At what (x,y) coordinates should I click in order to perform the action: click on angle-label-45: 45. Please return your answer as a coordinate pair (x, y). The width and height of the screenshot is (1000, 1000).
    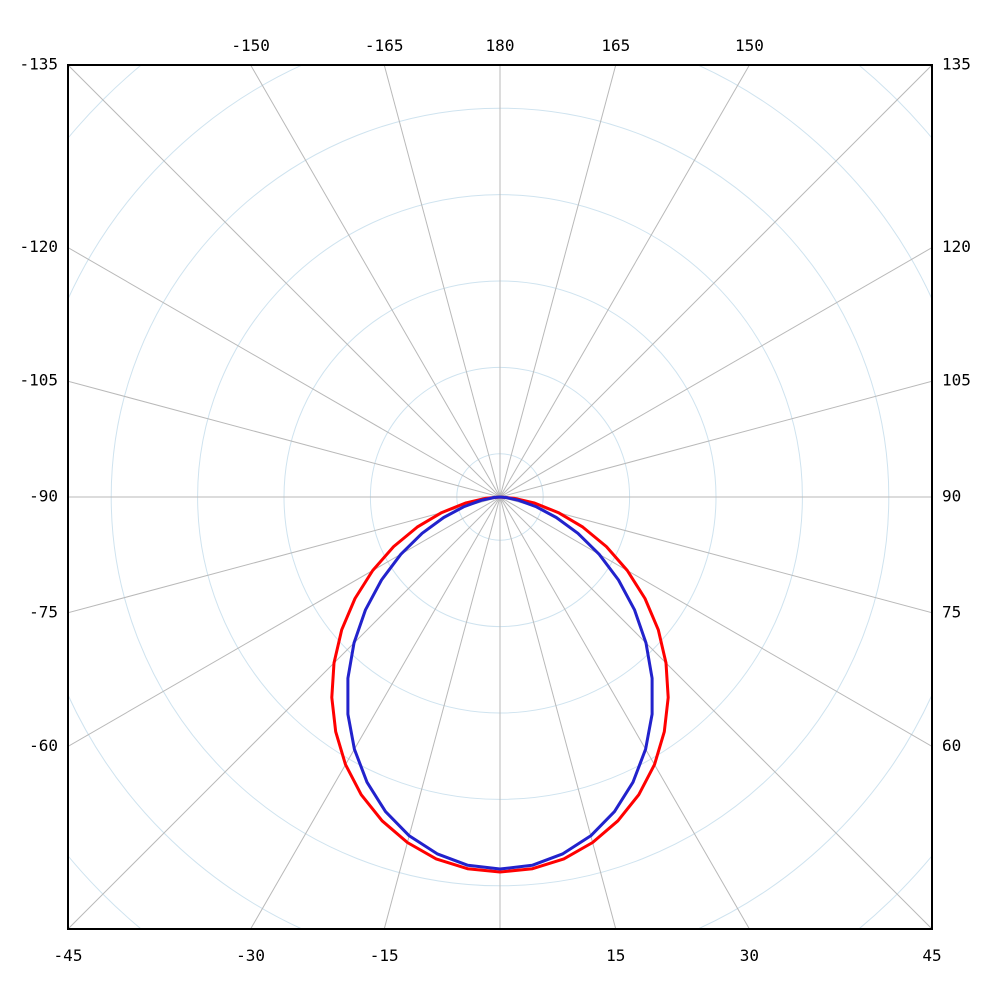
    Looking at the image, I should click on (931, 955).